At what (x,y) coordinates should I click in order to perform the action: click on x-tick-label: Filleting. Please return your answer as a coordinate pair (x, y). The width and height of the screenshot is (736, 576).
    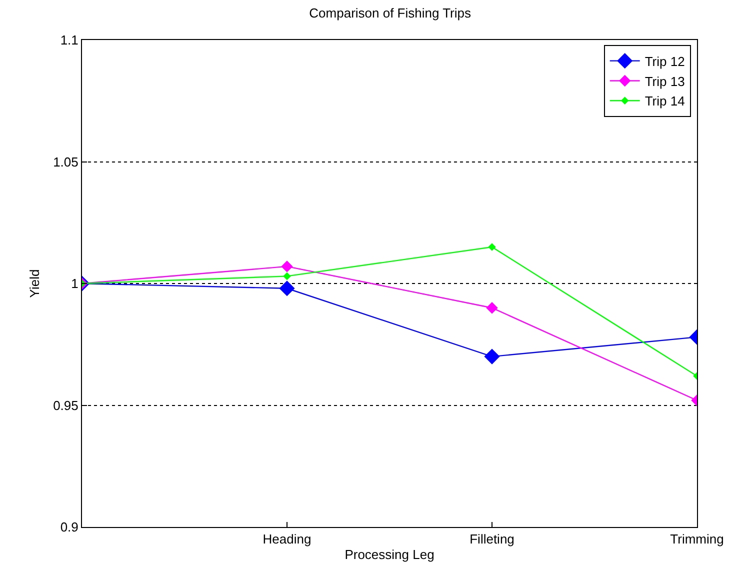
    Looking at the image, I should click on (492, 539).